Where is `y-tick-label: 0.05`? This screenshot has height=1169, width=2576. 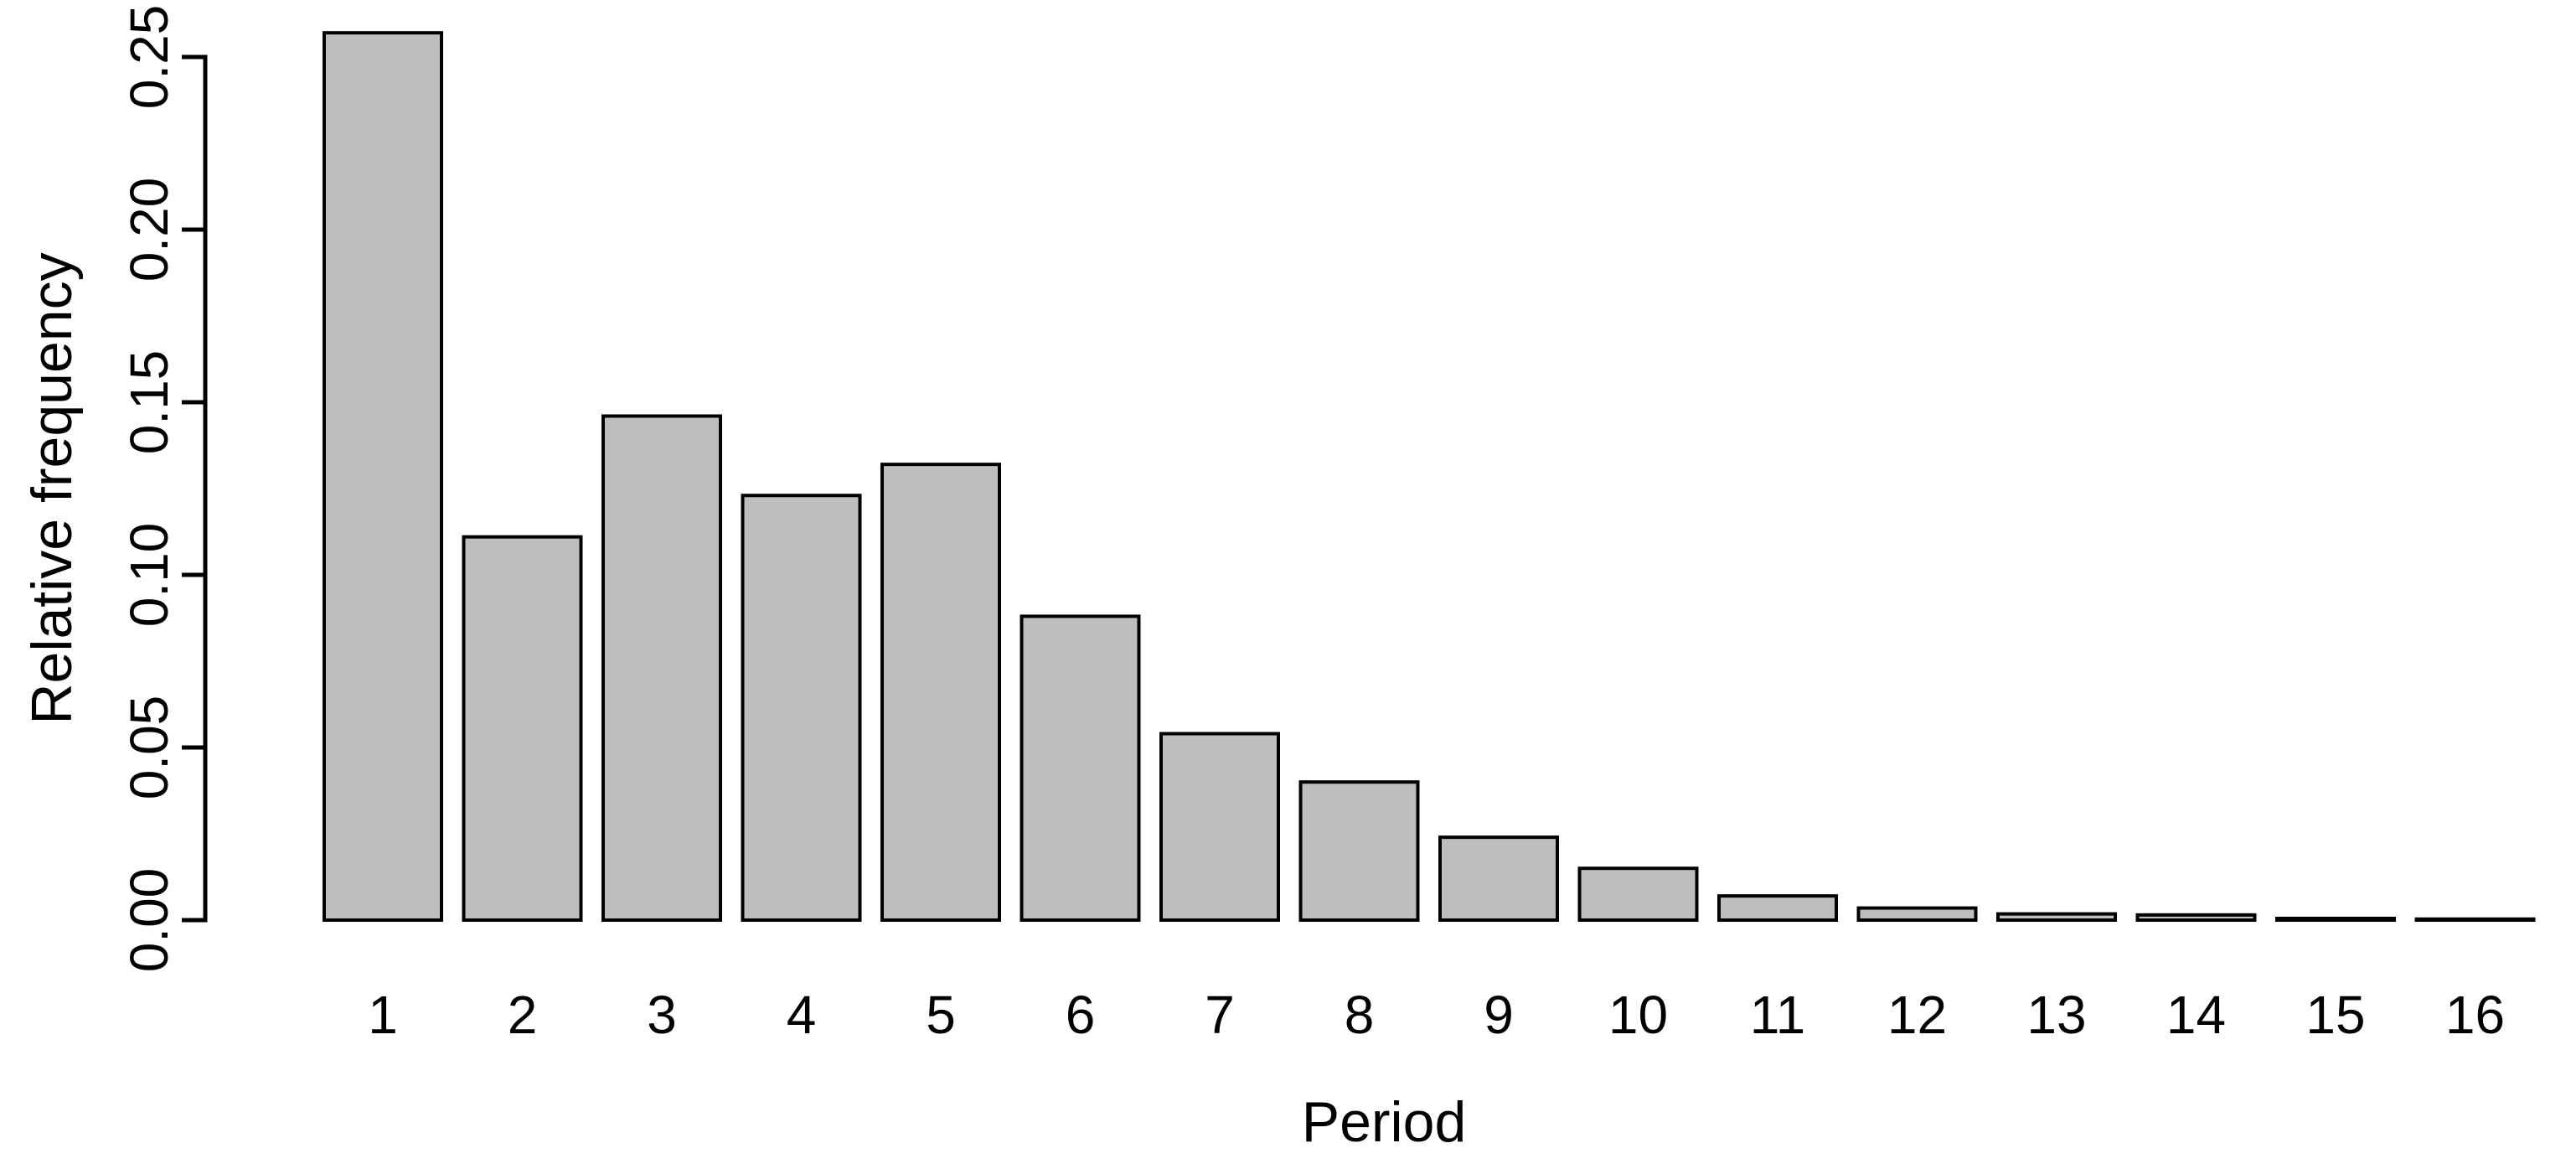 y-tick-label: 0.05 is located at coordinates (149, 748).